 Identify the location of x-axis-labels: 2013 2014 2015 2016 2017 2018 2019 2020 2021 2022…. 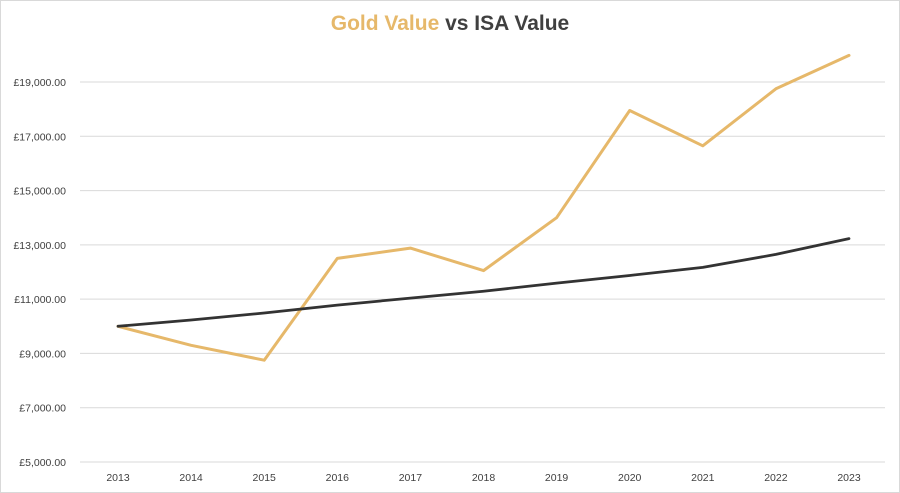
(483, 478).